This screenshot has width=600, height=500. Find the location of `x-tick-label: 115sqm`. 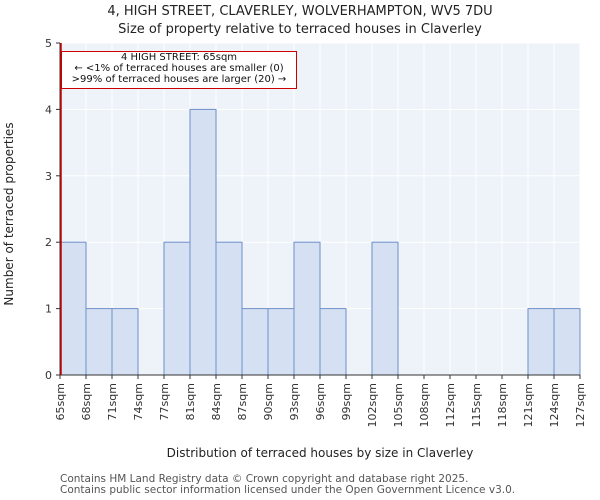

x-tick-label: 115sqm is located at coordinates (476, 405).